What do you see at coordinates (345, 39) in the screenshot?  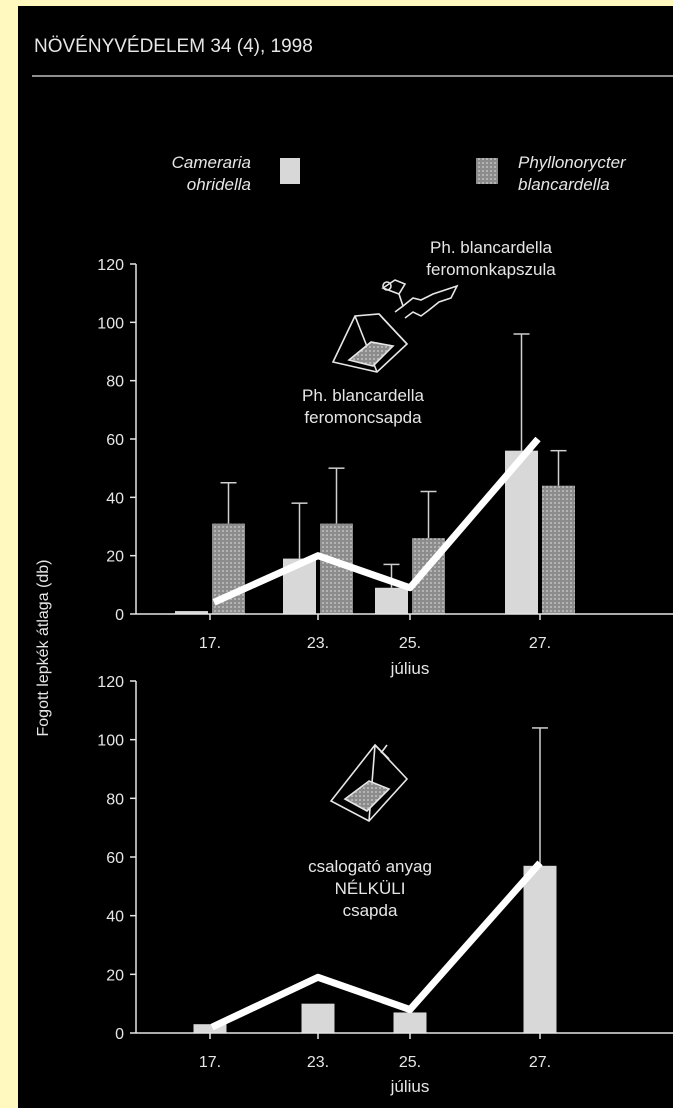 I see `header-band` at bounding box center [345, 39].